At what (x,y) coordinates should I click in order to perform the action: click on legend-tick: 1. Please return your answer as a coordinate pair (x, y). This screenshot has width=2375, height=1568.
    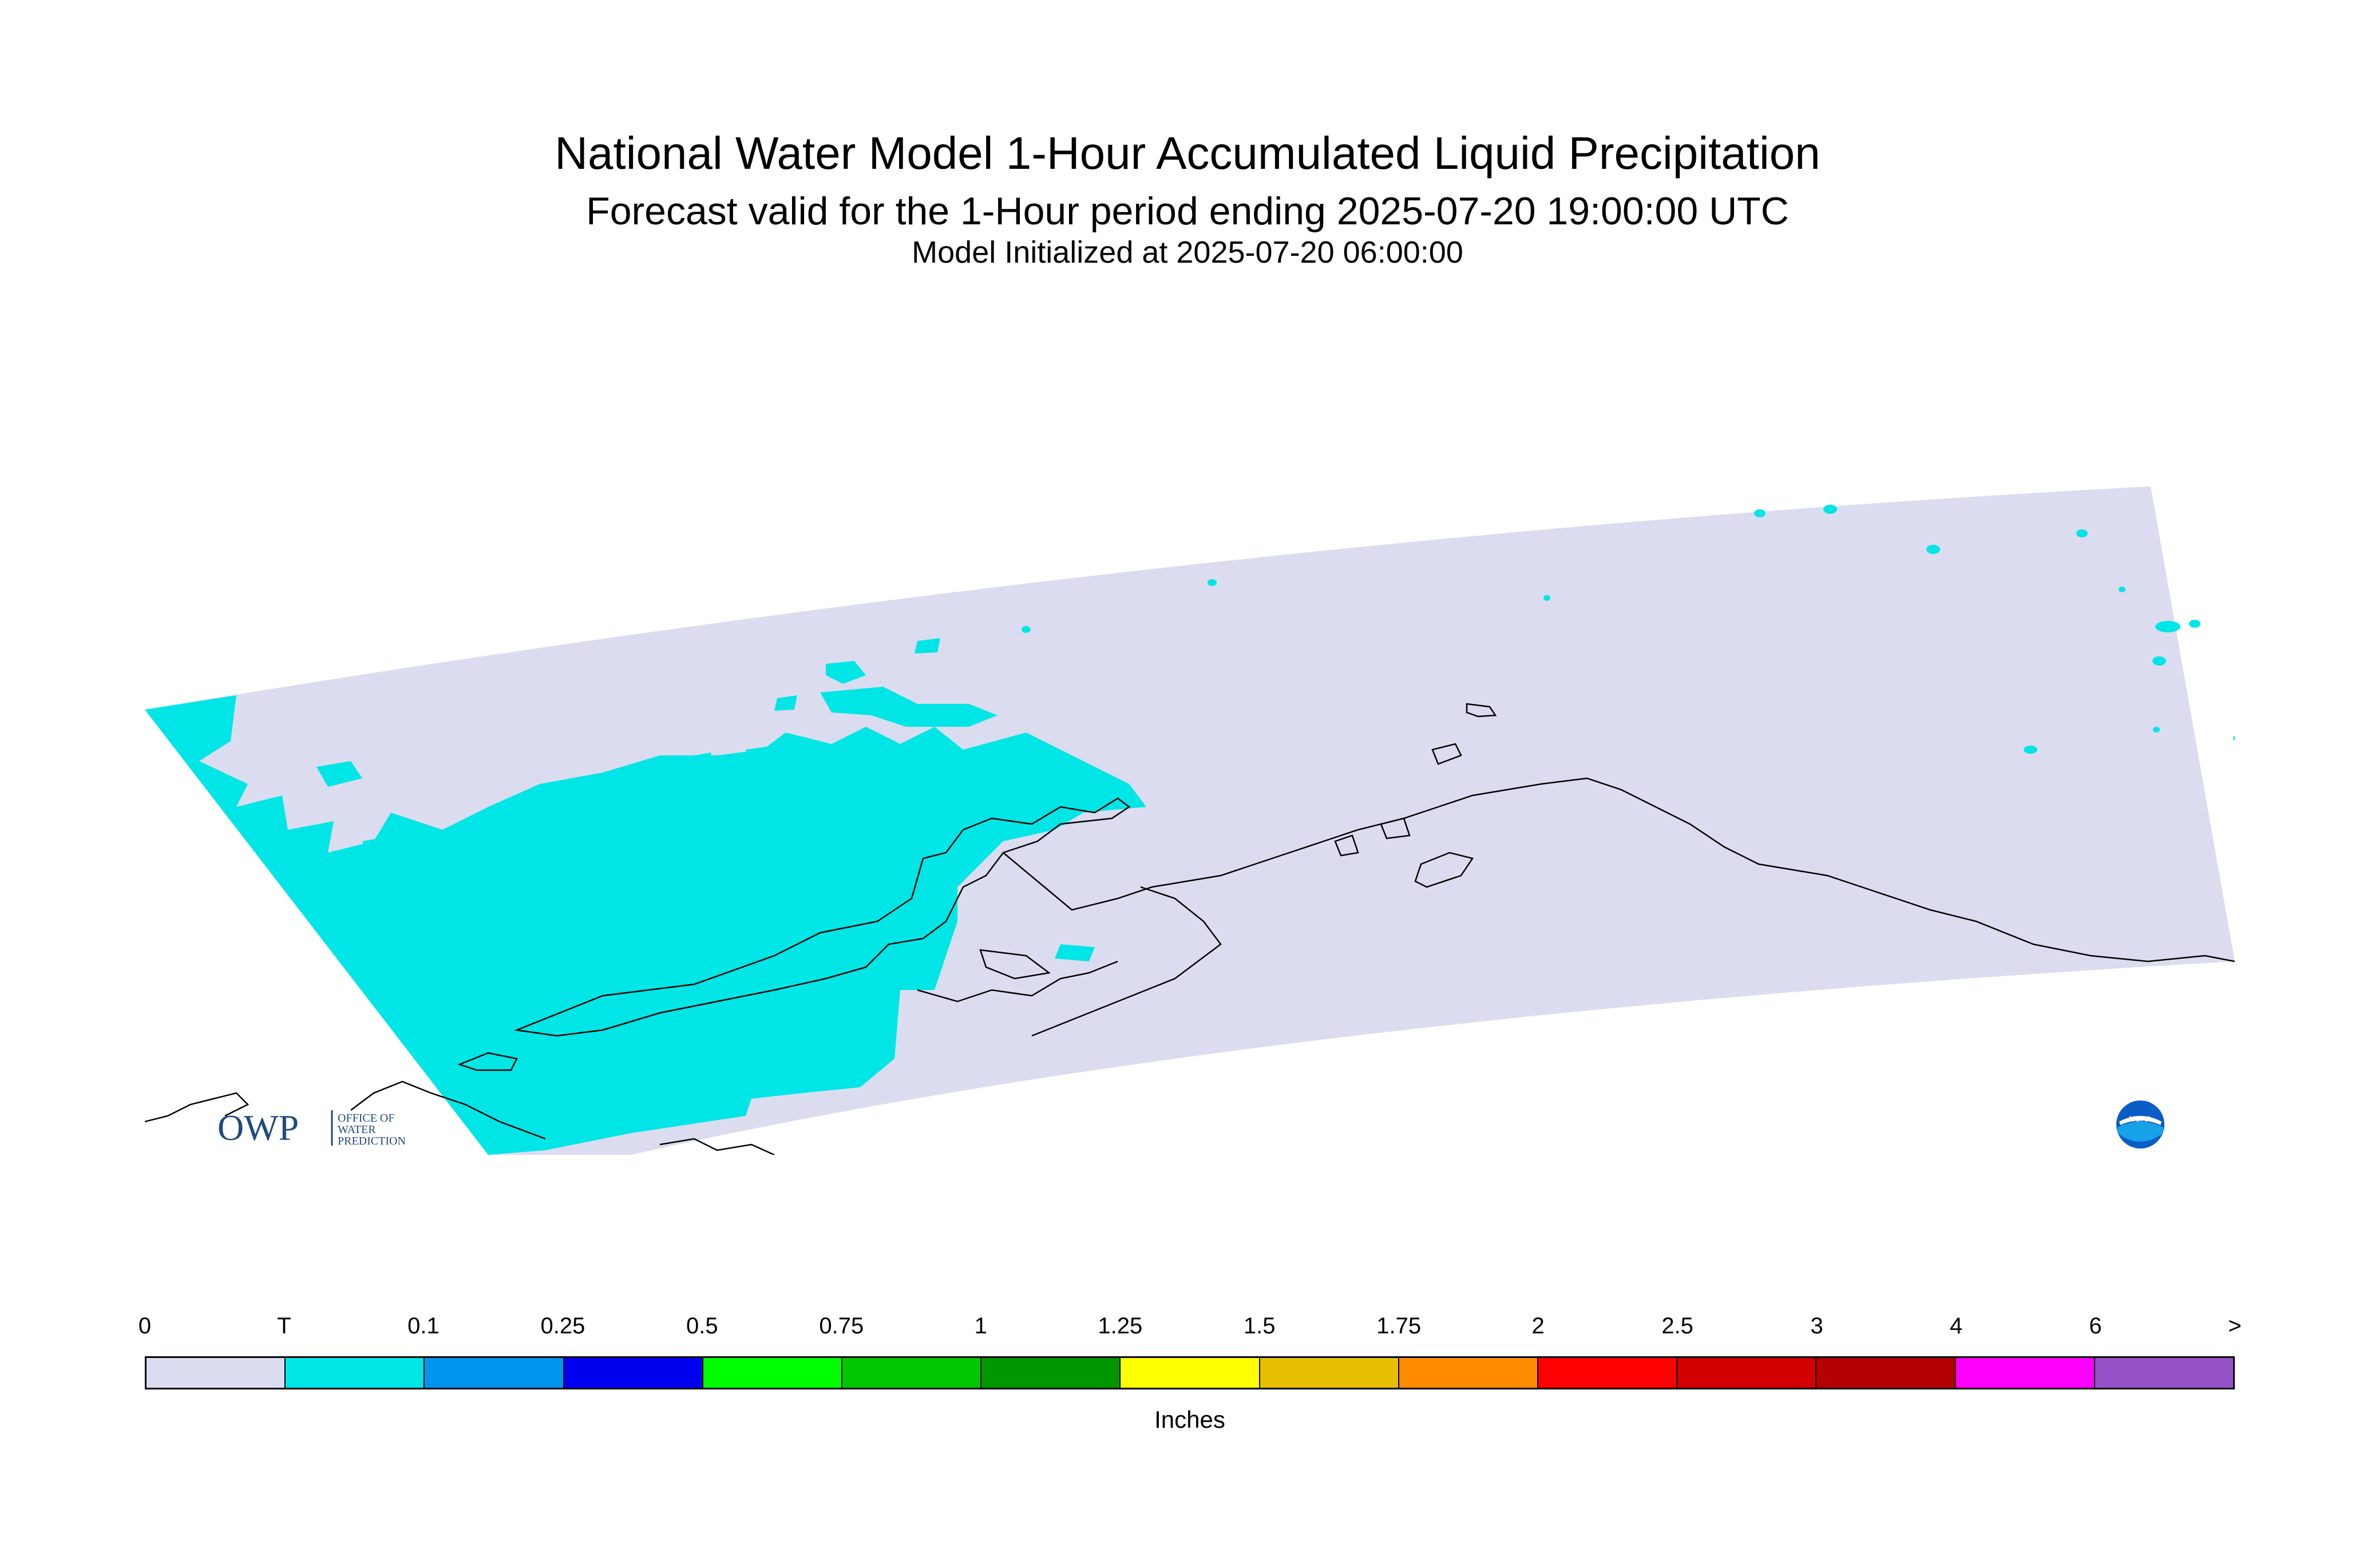
    Looking at the image, I should click on (980, 1326).